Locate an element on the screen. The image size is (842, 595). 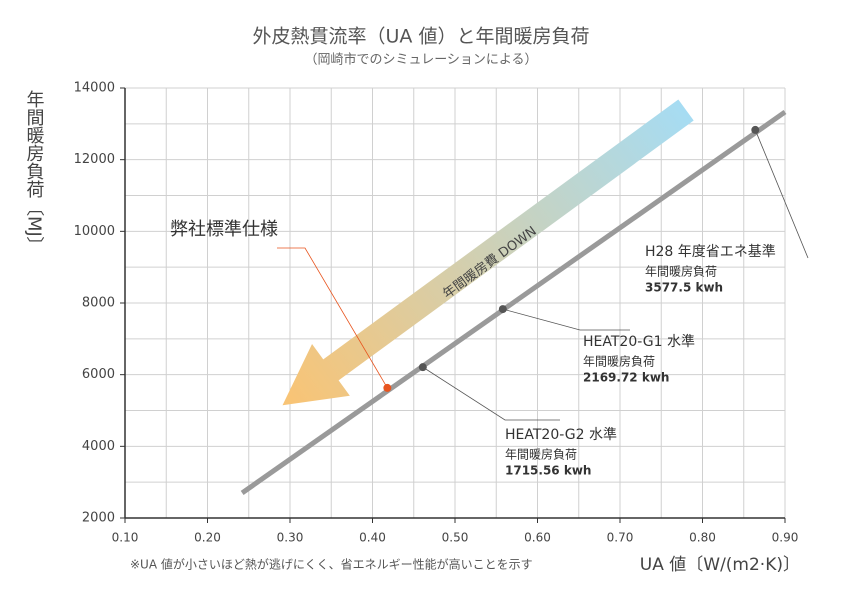
point-label: 2169.72 kwh is located at coordinates (626, 378).